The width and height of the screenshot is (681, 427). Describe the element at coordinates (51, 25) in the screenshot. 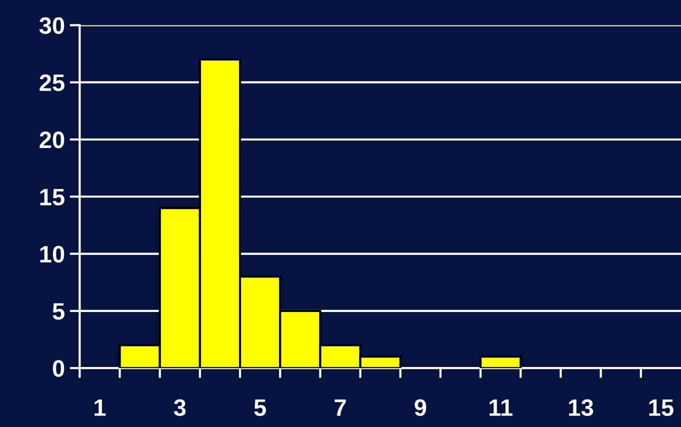

I see `y-tick-label: 30` at that location.